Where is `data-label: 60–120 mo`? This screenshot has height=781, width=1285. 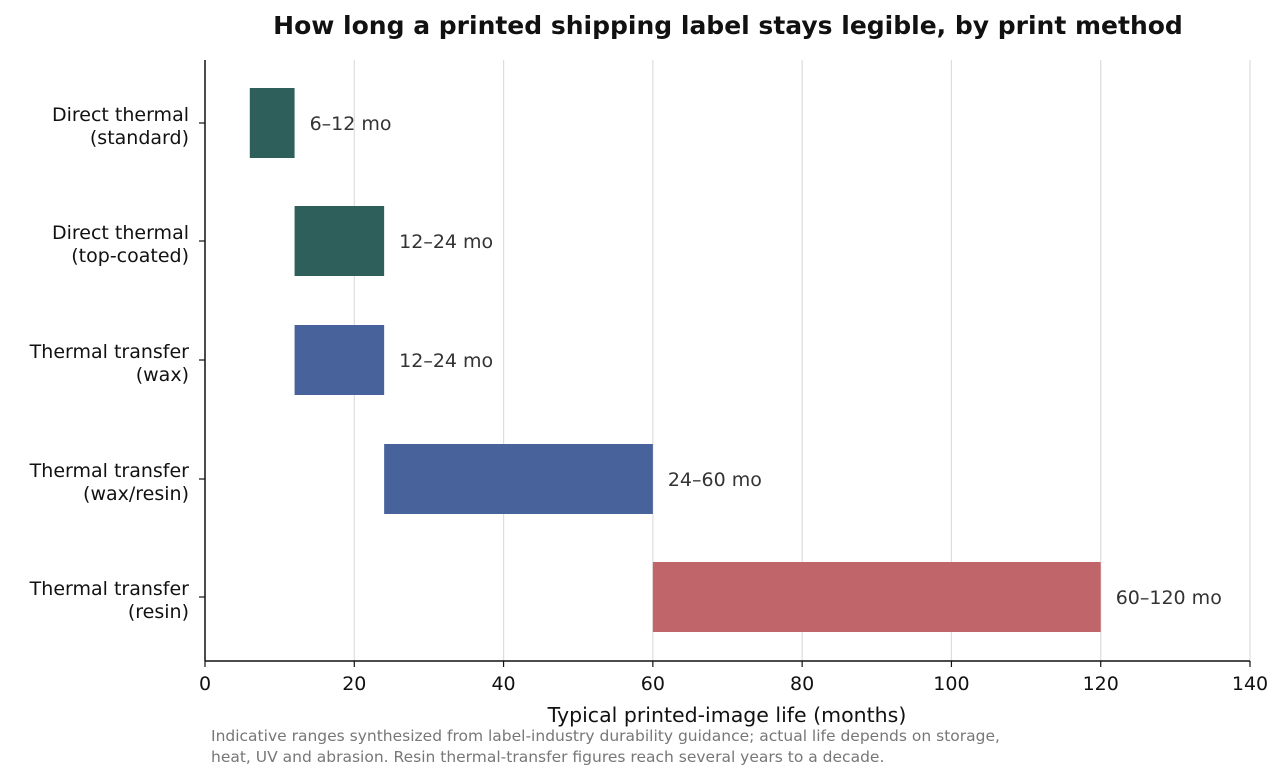 data-label: 60–120 mo is located at coordinates (1169, 598).